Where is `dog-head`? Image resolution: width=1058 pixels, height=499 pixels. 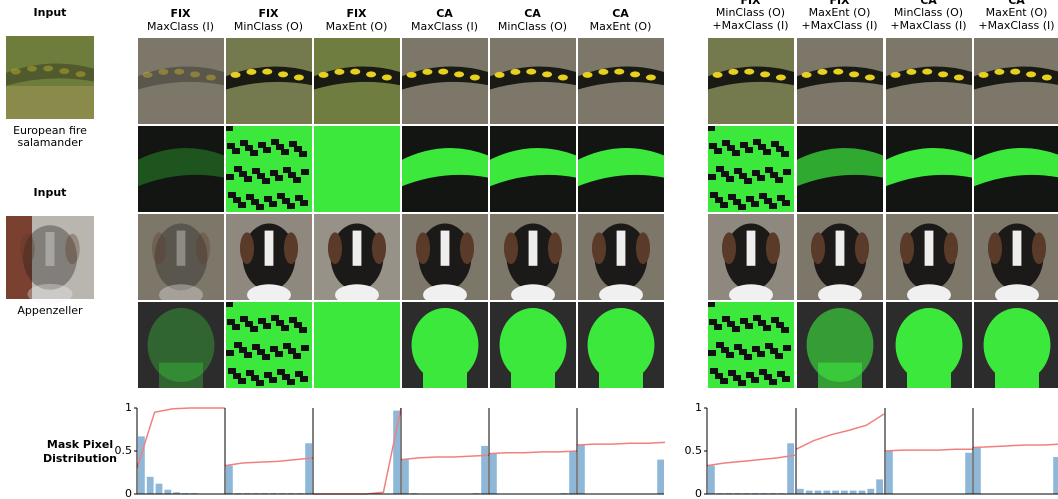 dog-head is located at coordinates (181, 257).